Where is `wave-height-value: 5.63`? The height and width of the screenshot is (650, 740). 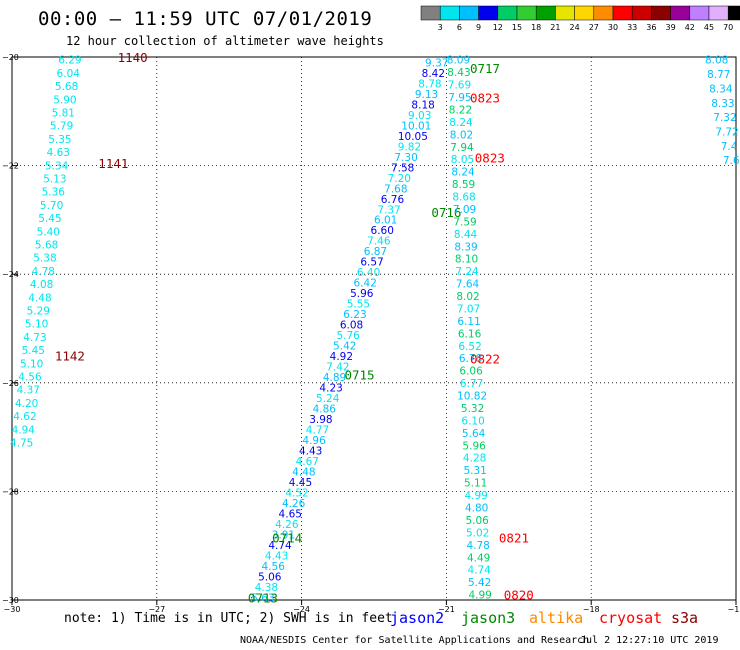 wave-height-value: 5.63 is located at coordinates (262, 598).